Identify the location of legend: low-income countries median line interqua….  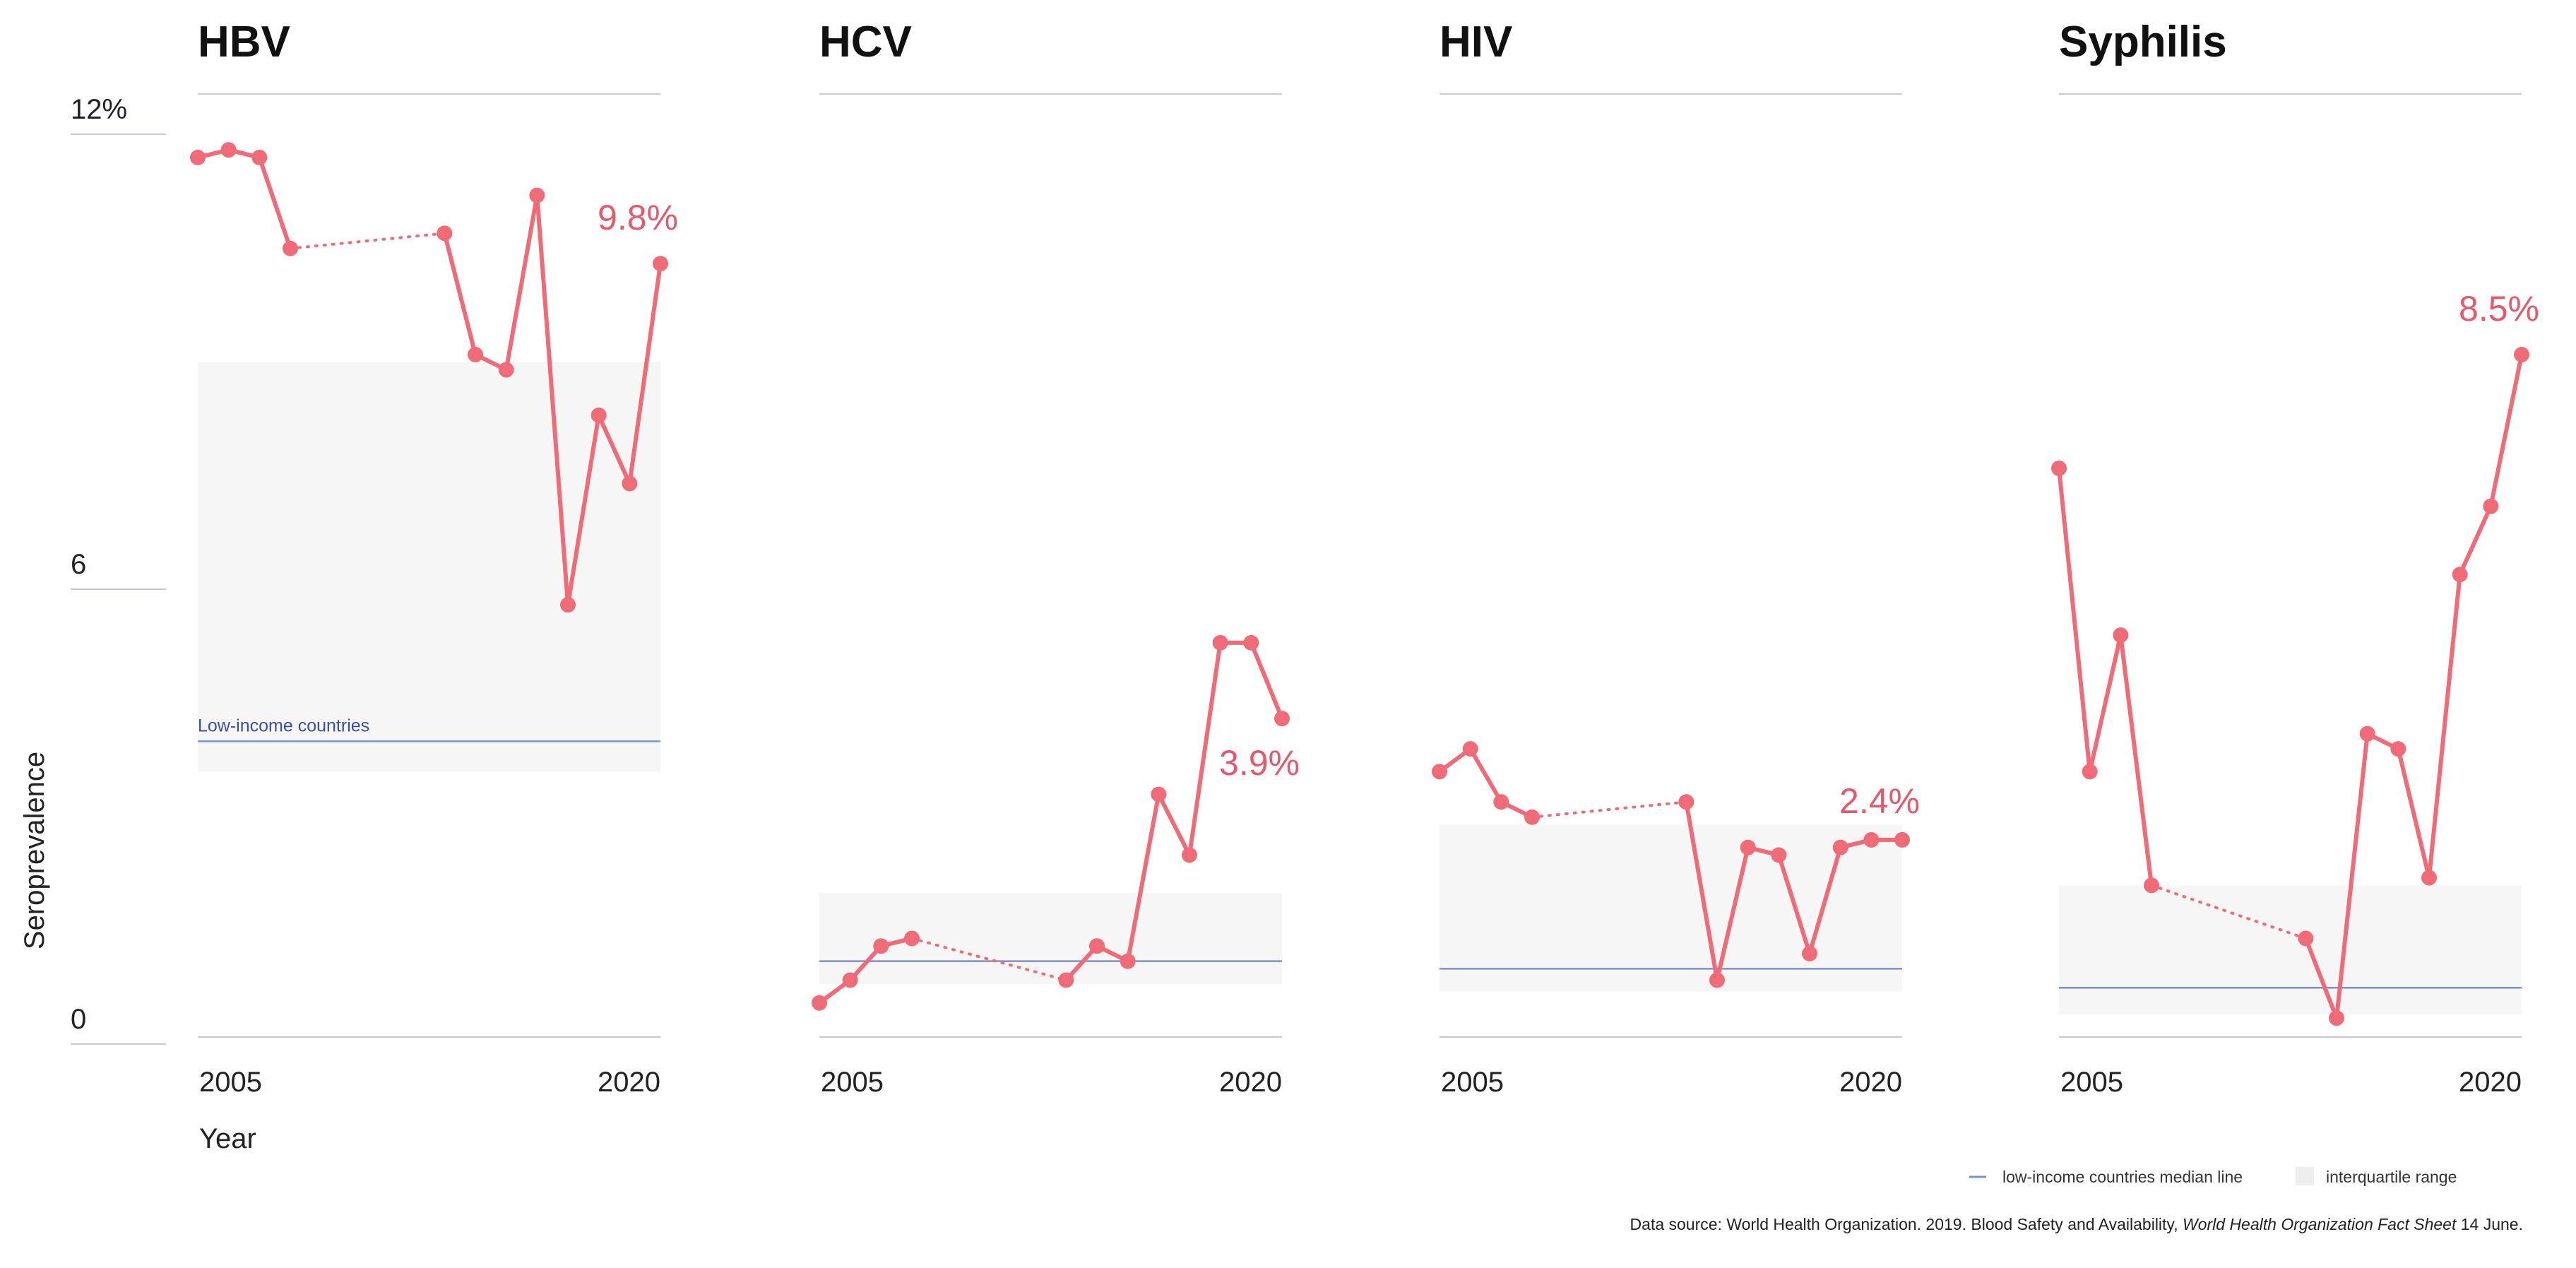
(2213, 1176).